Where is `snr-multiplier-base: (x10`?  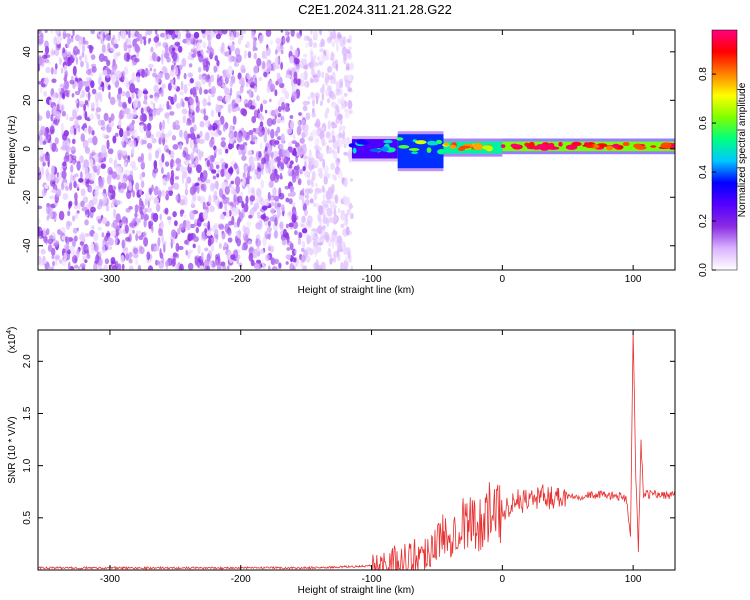
snr-multiplier-base: (x10 is located at coordinates (12, 343).